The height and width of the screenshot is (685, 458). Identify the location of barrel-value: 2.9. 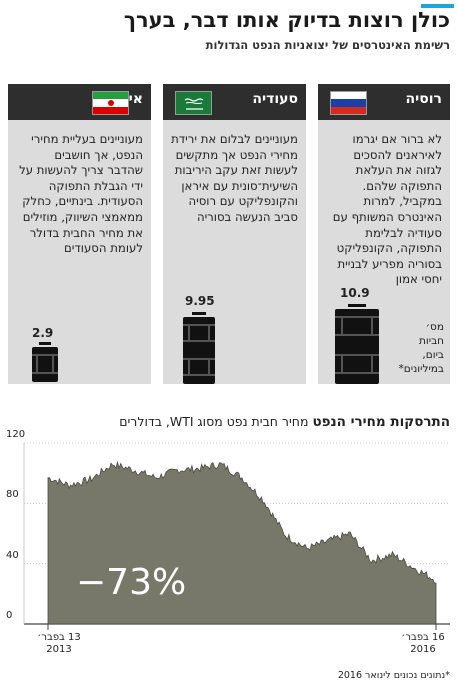
(43, 333).